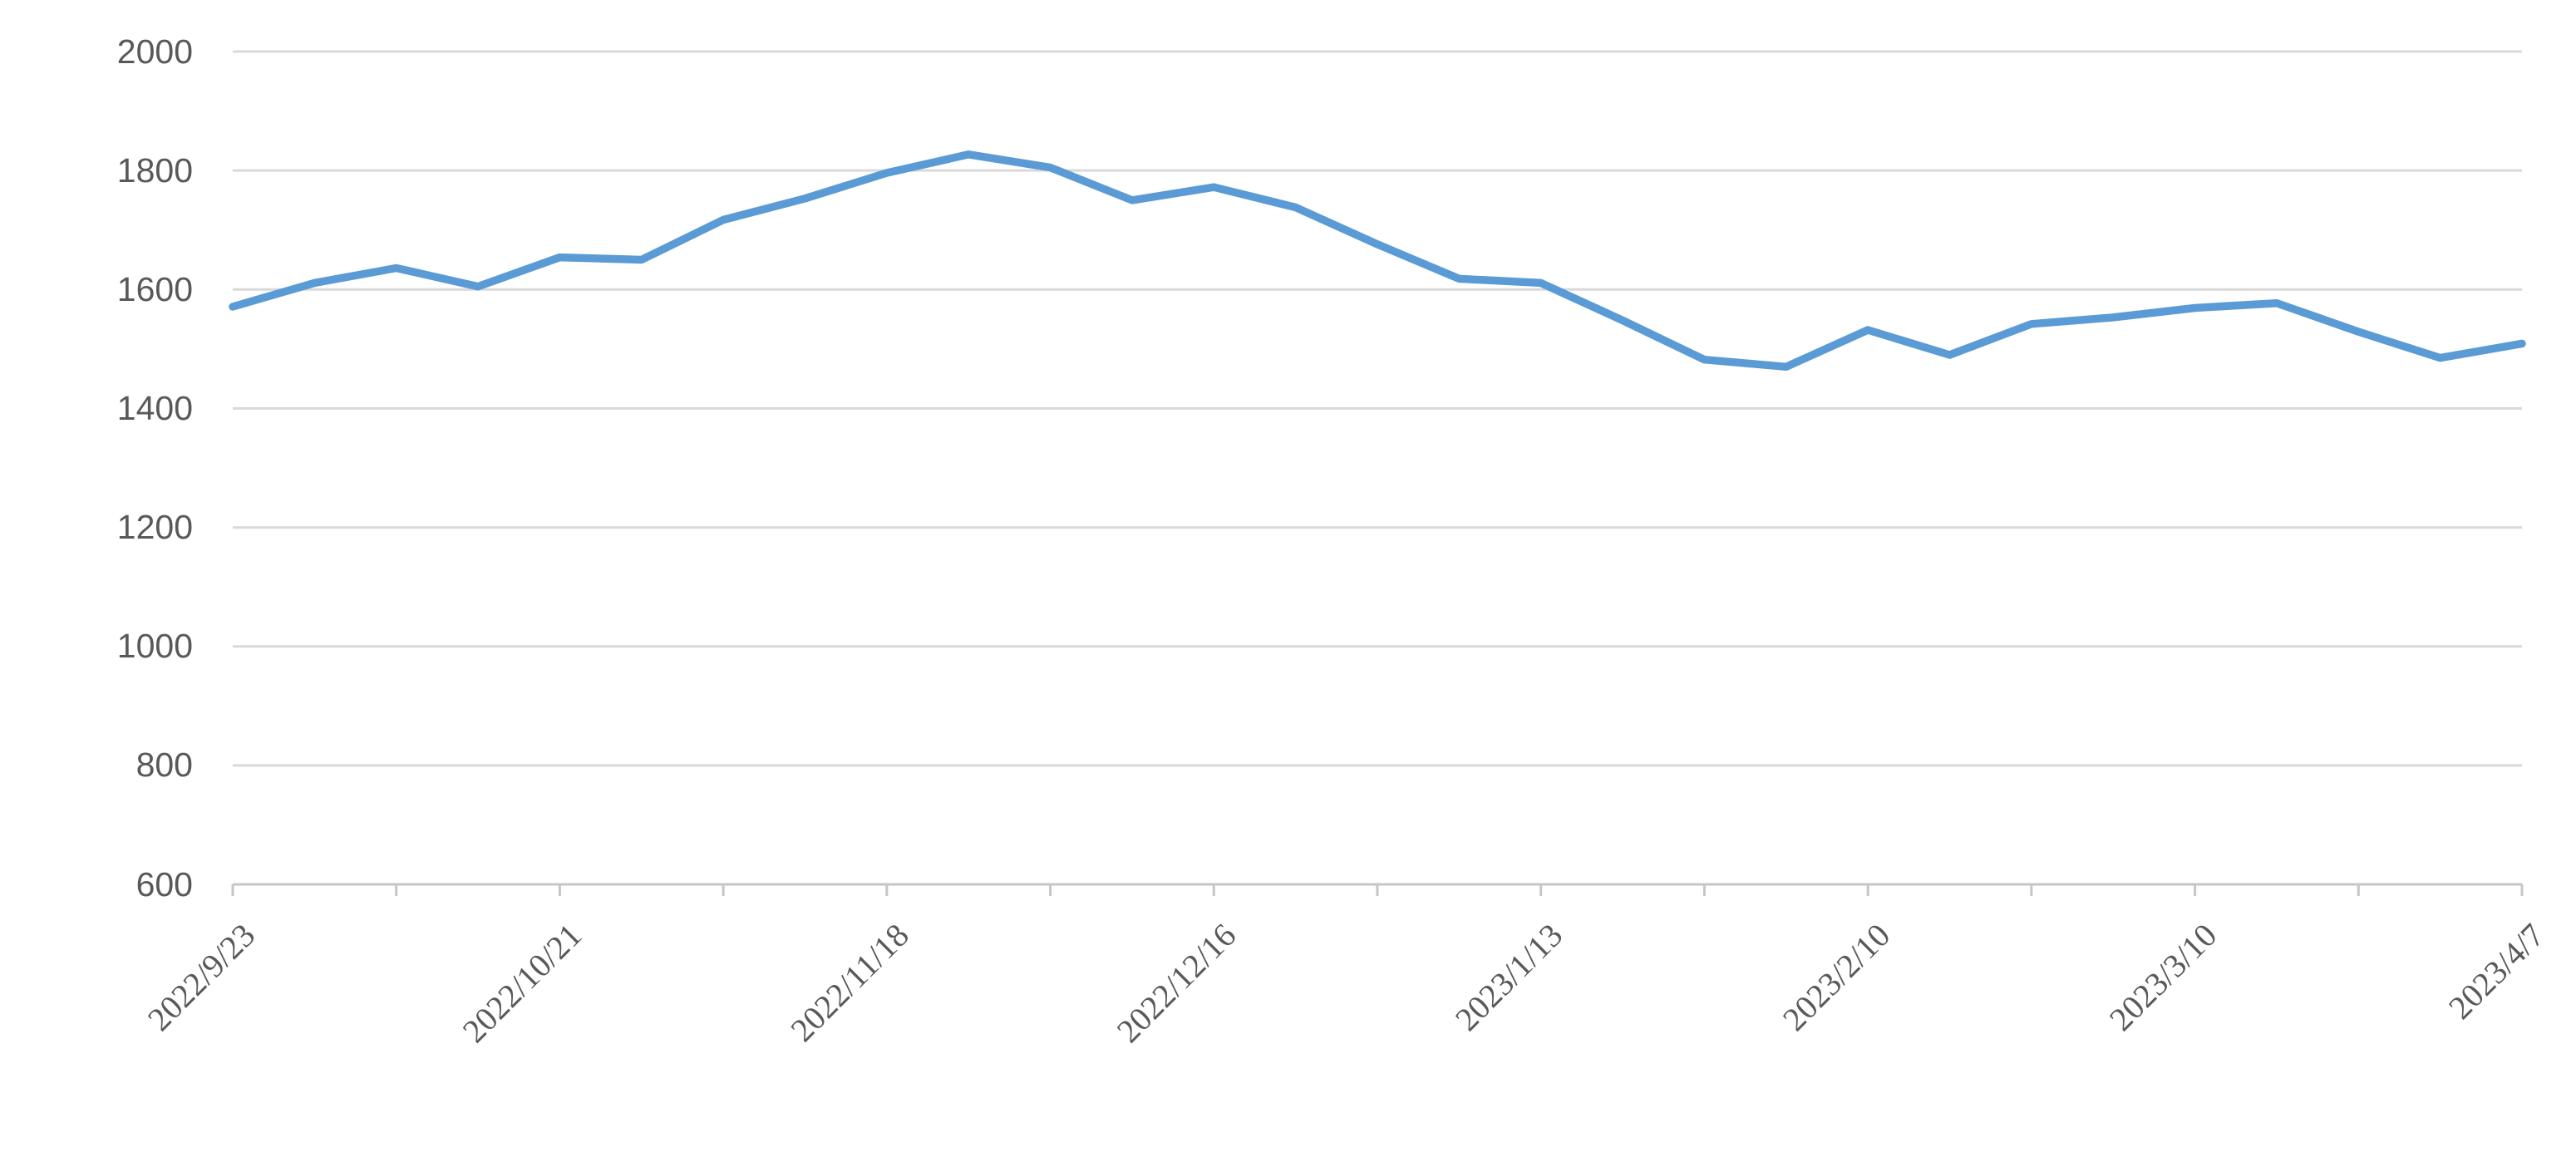 Image resolution: width=2576 pixels, height=1152 pixels. What do you see at coordinates (164, 884) in the screenshot?
I see `y-axis-tick-label: 600` at bounding box center [164, 884].